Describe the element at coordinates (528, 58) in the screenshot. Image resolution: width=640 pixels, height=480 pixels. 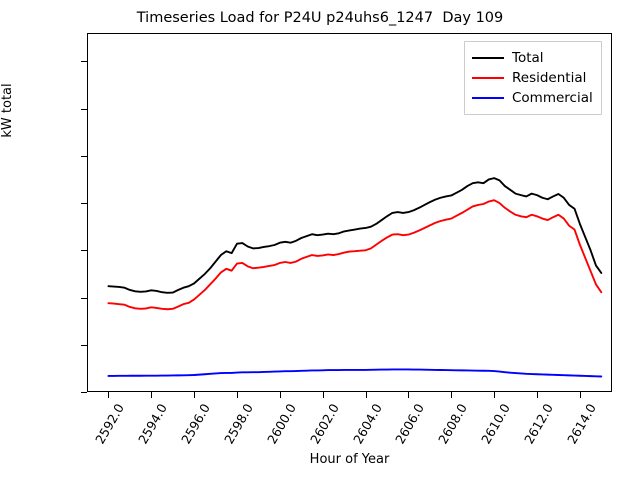
I see `legend-label: Total` at that location.